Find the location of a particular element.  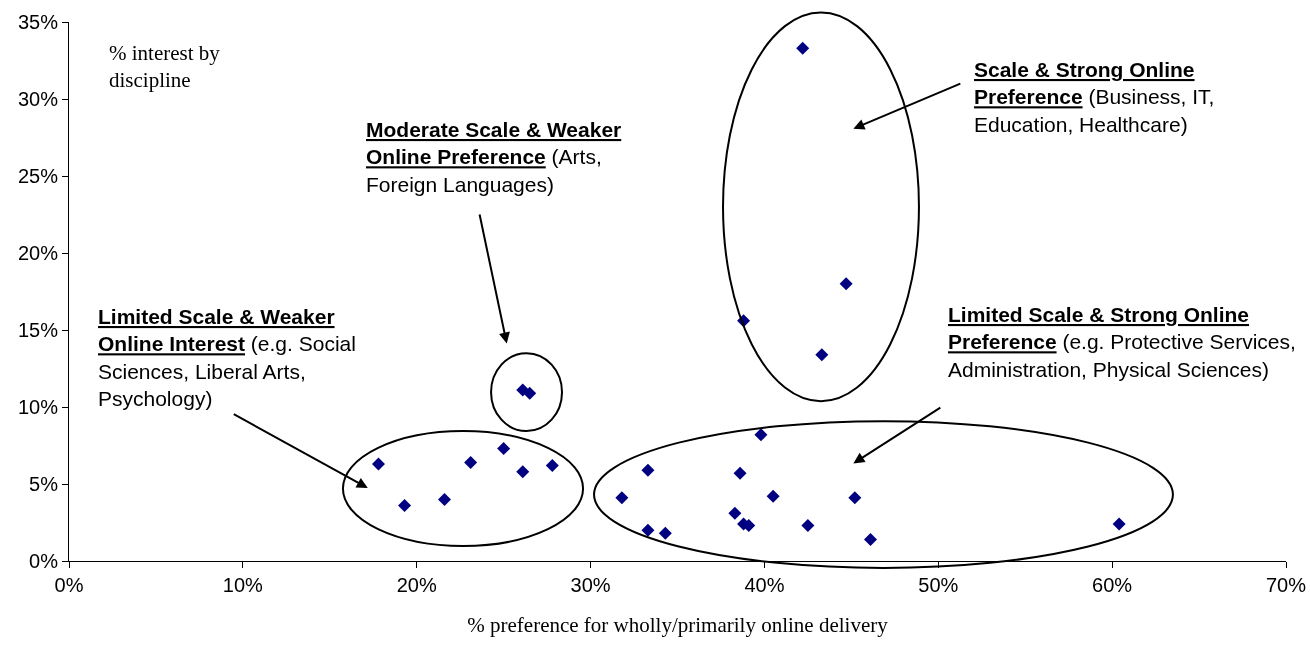

x-tick-label: 20% is located at coordinates (416, 585).